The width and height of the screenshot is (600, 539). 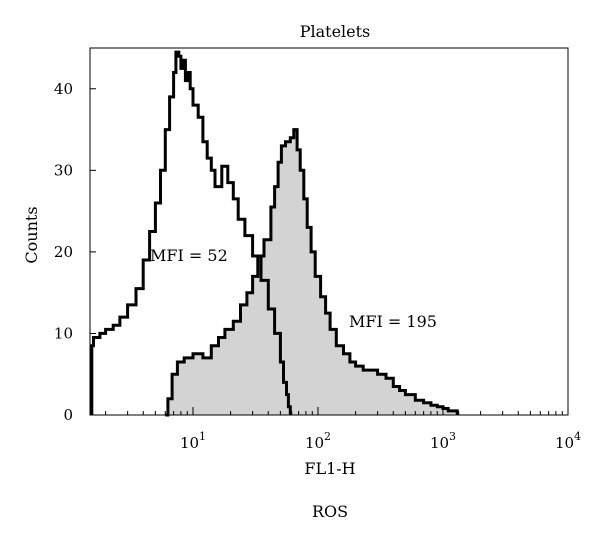 I want to click on annotation-mfi-195: MFI = 195, so click(x=393, y=321).